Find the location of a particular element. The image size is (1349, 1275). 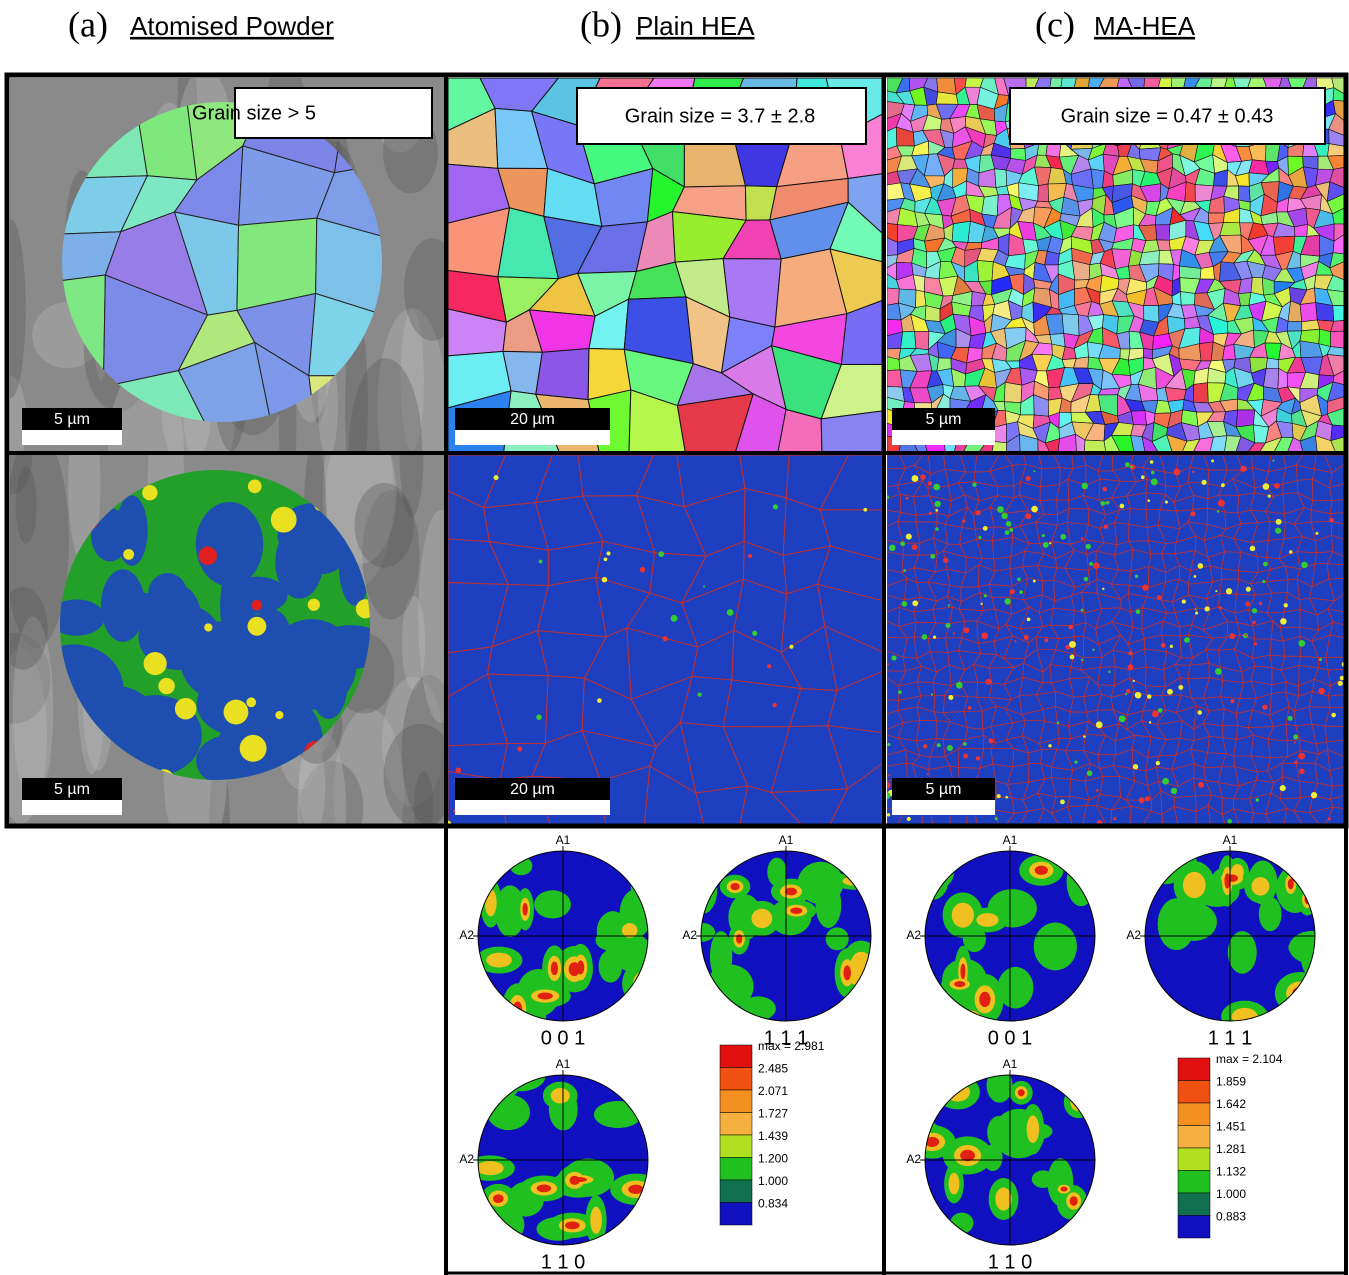

kam-map is located at coordinates (665, 639).